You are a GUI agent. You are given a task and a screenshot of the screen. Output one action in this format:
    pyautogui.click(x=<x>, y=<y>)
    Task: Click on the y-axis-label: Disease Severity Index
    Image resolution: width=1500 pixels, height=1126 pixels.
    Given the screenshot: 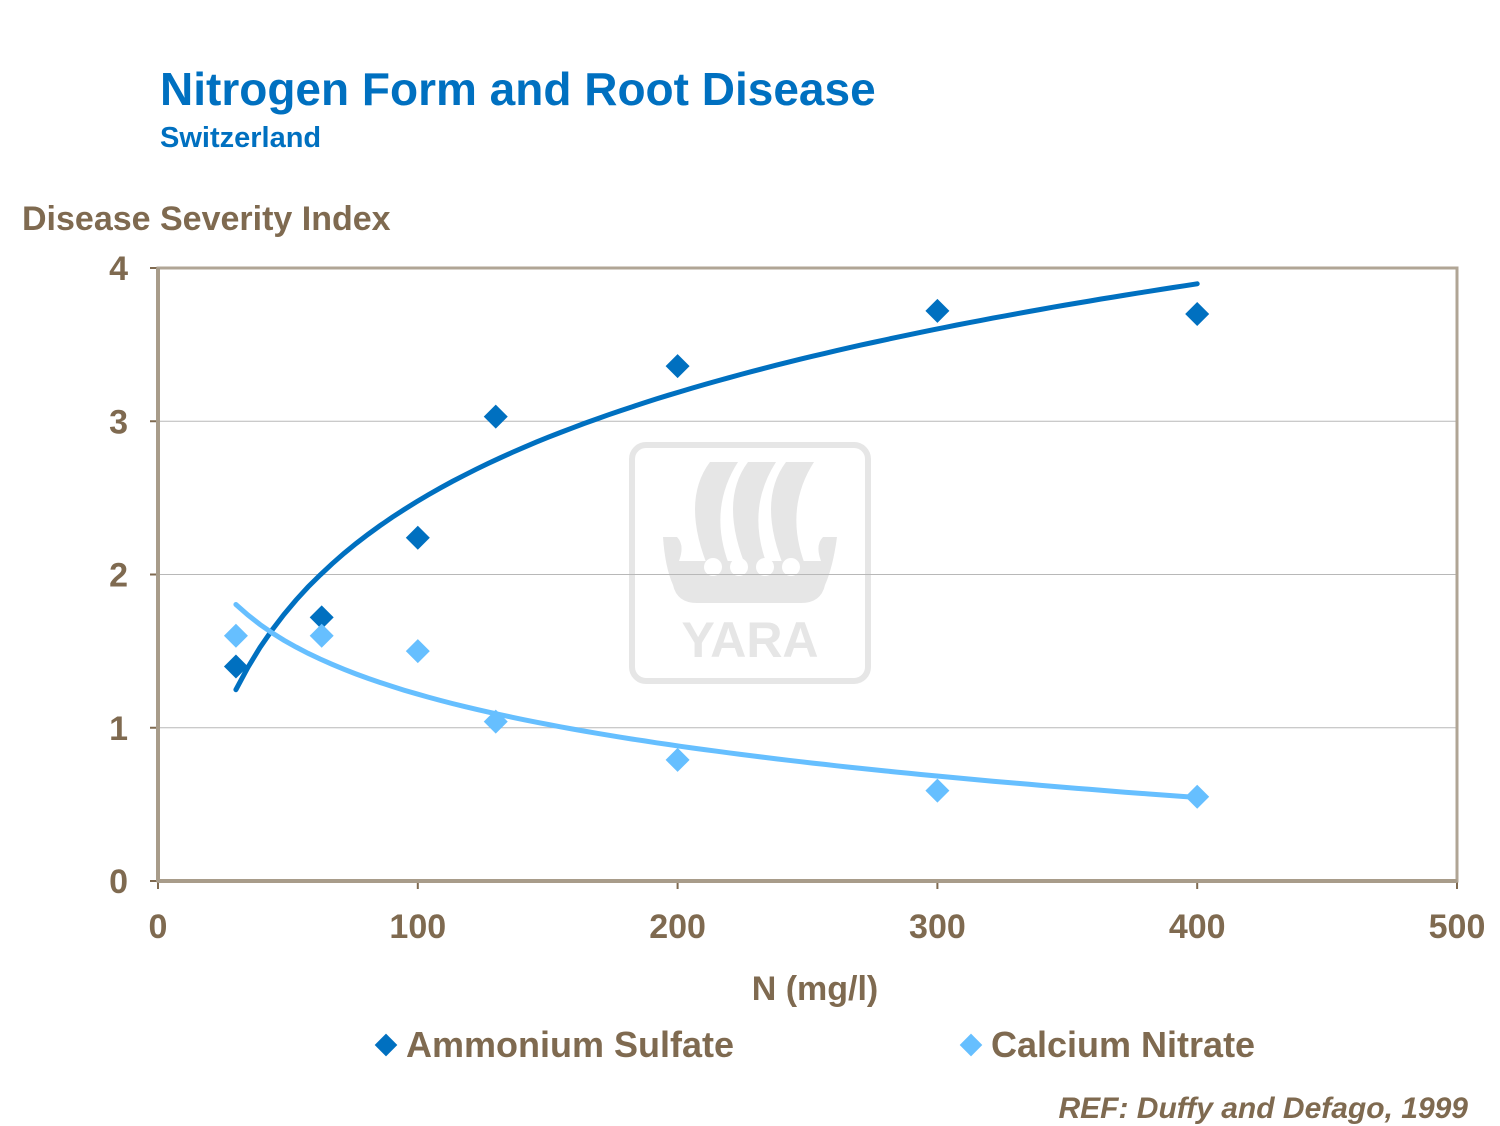 What is the action you would take?
    pyautogui.click(x=206, y=219)
    